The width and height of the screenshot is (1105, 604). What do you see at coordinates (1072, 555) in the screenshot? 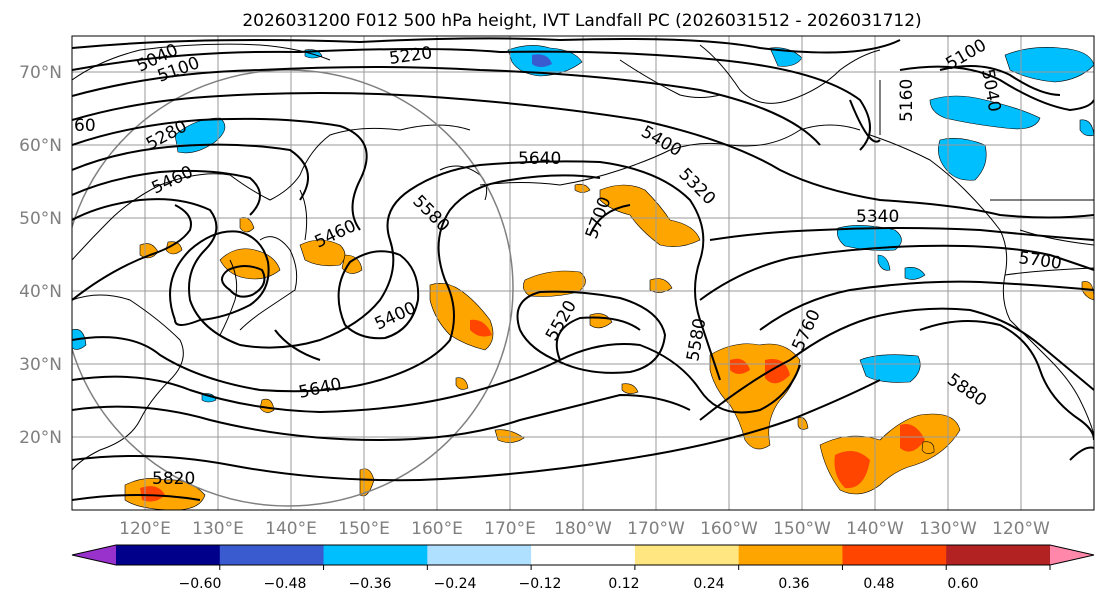
I see `colorbar-extend-high` at bounding box center [1072, 555].